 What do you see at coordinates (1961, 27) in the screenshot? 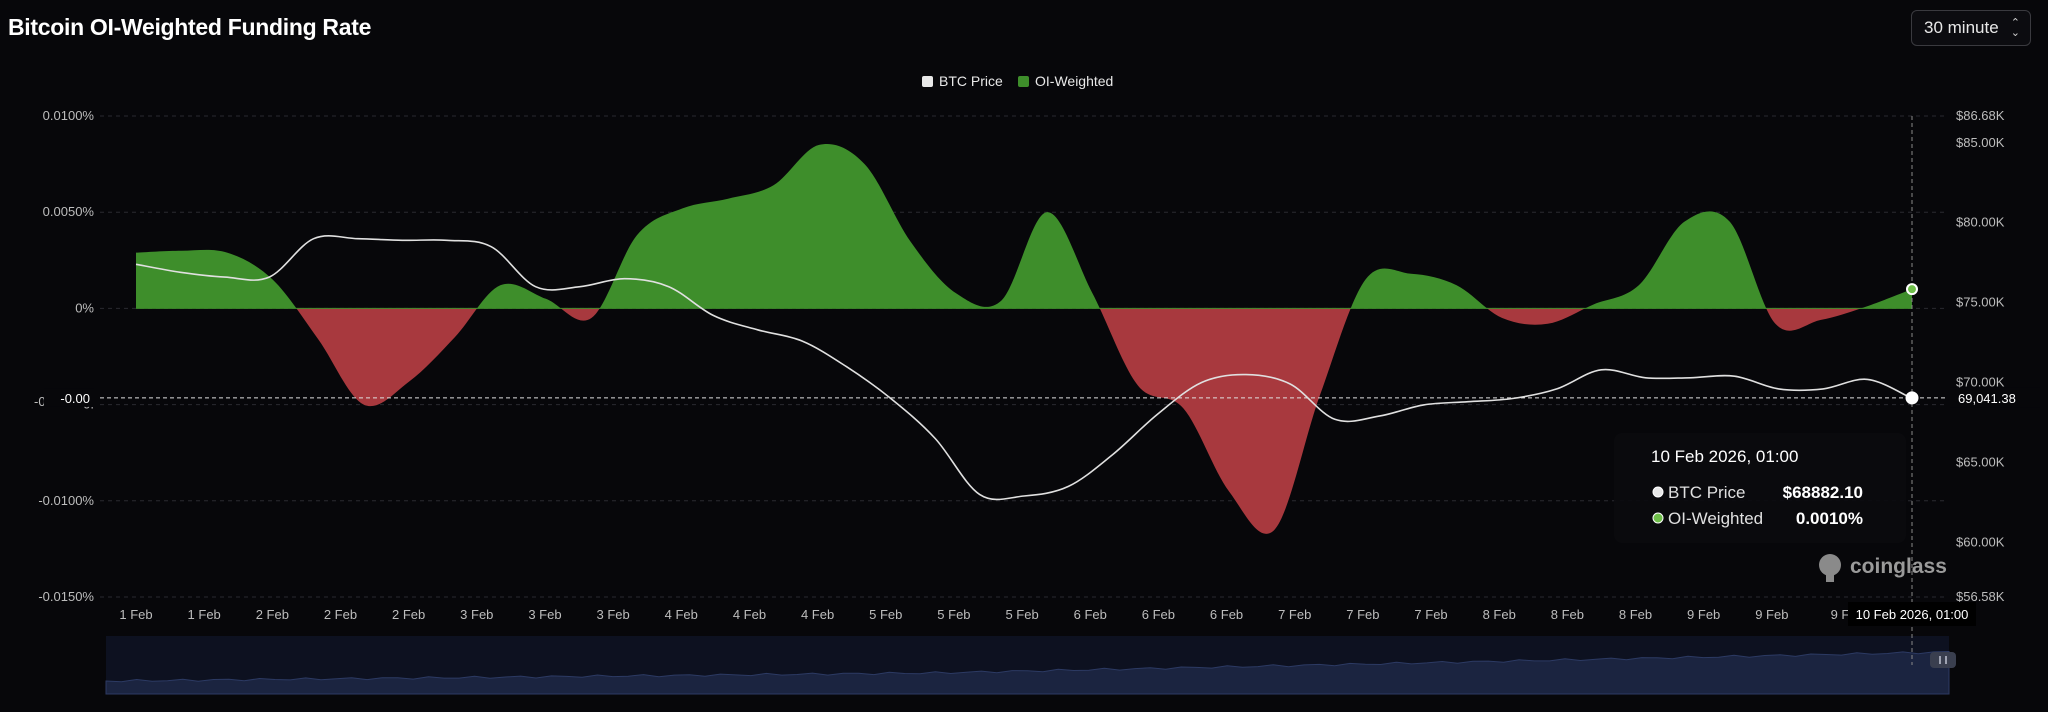
I see `interval-label: 30 minute` at bounding box center [1961, 27].